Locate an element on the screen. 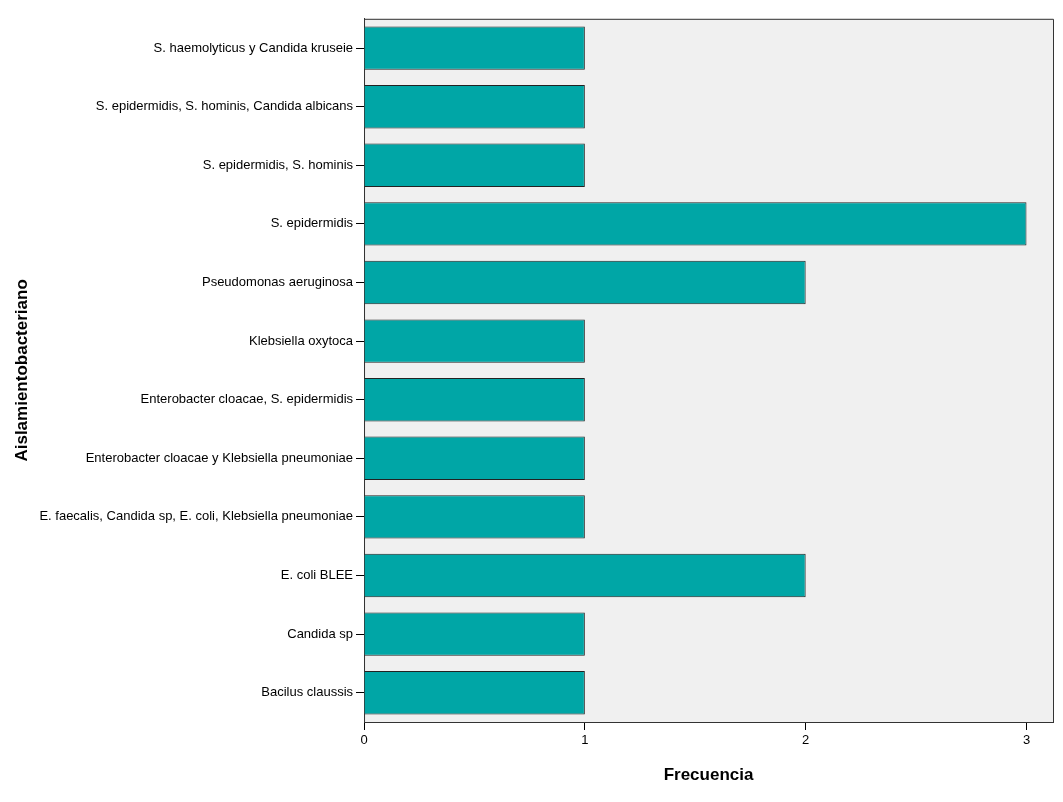 The height and width of the screenshot is (802, 1063). x-tick-label: 1 is located at coordinates (585, 740).